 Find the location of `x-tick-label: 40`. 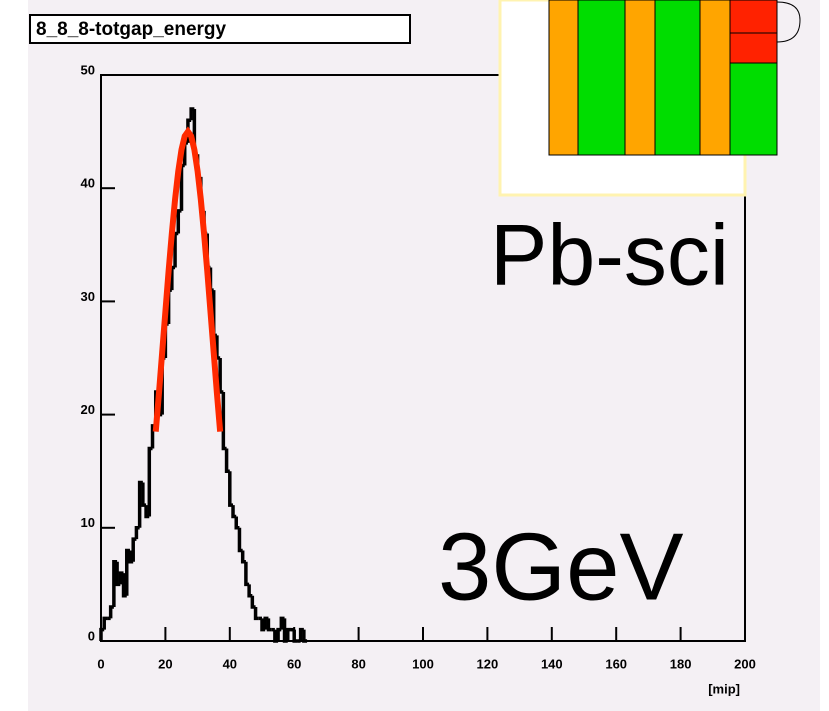

x-tick-label: 40 is located at coordinates (230, 663).